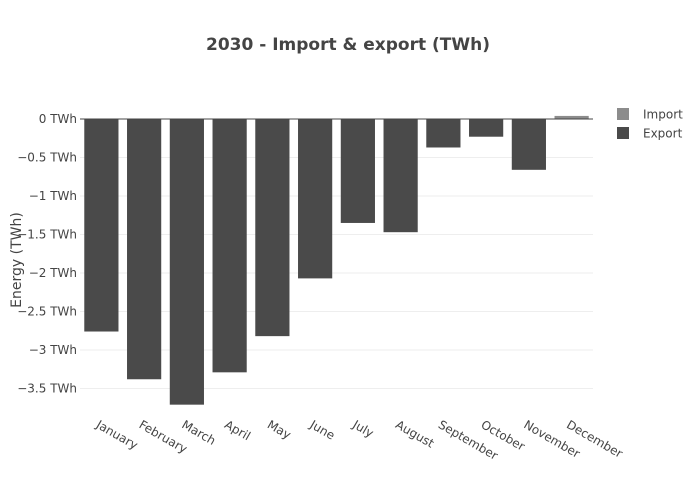 Image resolution: width=700 pixels, height=500 pixels. Describe the element at coordinates (53, 273) in the screenshot. I see `y-tick-label: −2 TWh` at that location.